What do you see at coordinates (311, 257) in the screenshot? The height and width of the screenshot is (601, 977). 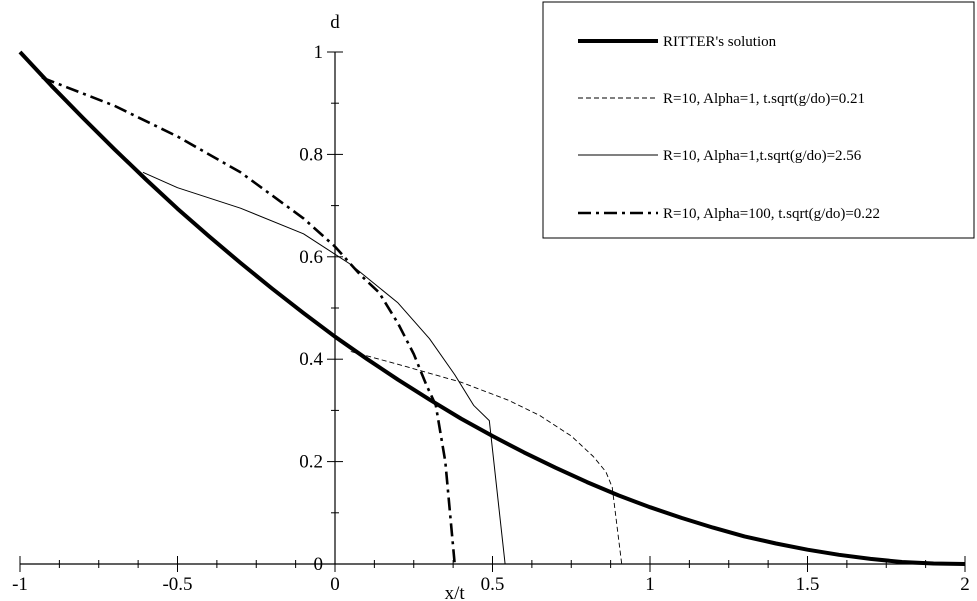 I see `y-tick-label: 0.6` at bounding box center [311, 257].